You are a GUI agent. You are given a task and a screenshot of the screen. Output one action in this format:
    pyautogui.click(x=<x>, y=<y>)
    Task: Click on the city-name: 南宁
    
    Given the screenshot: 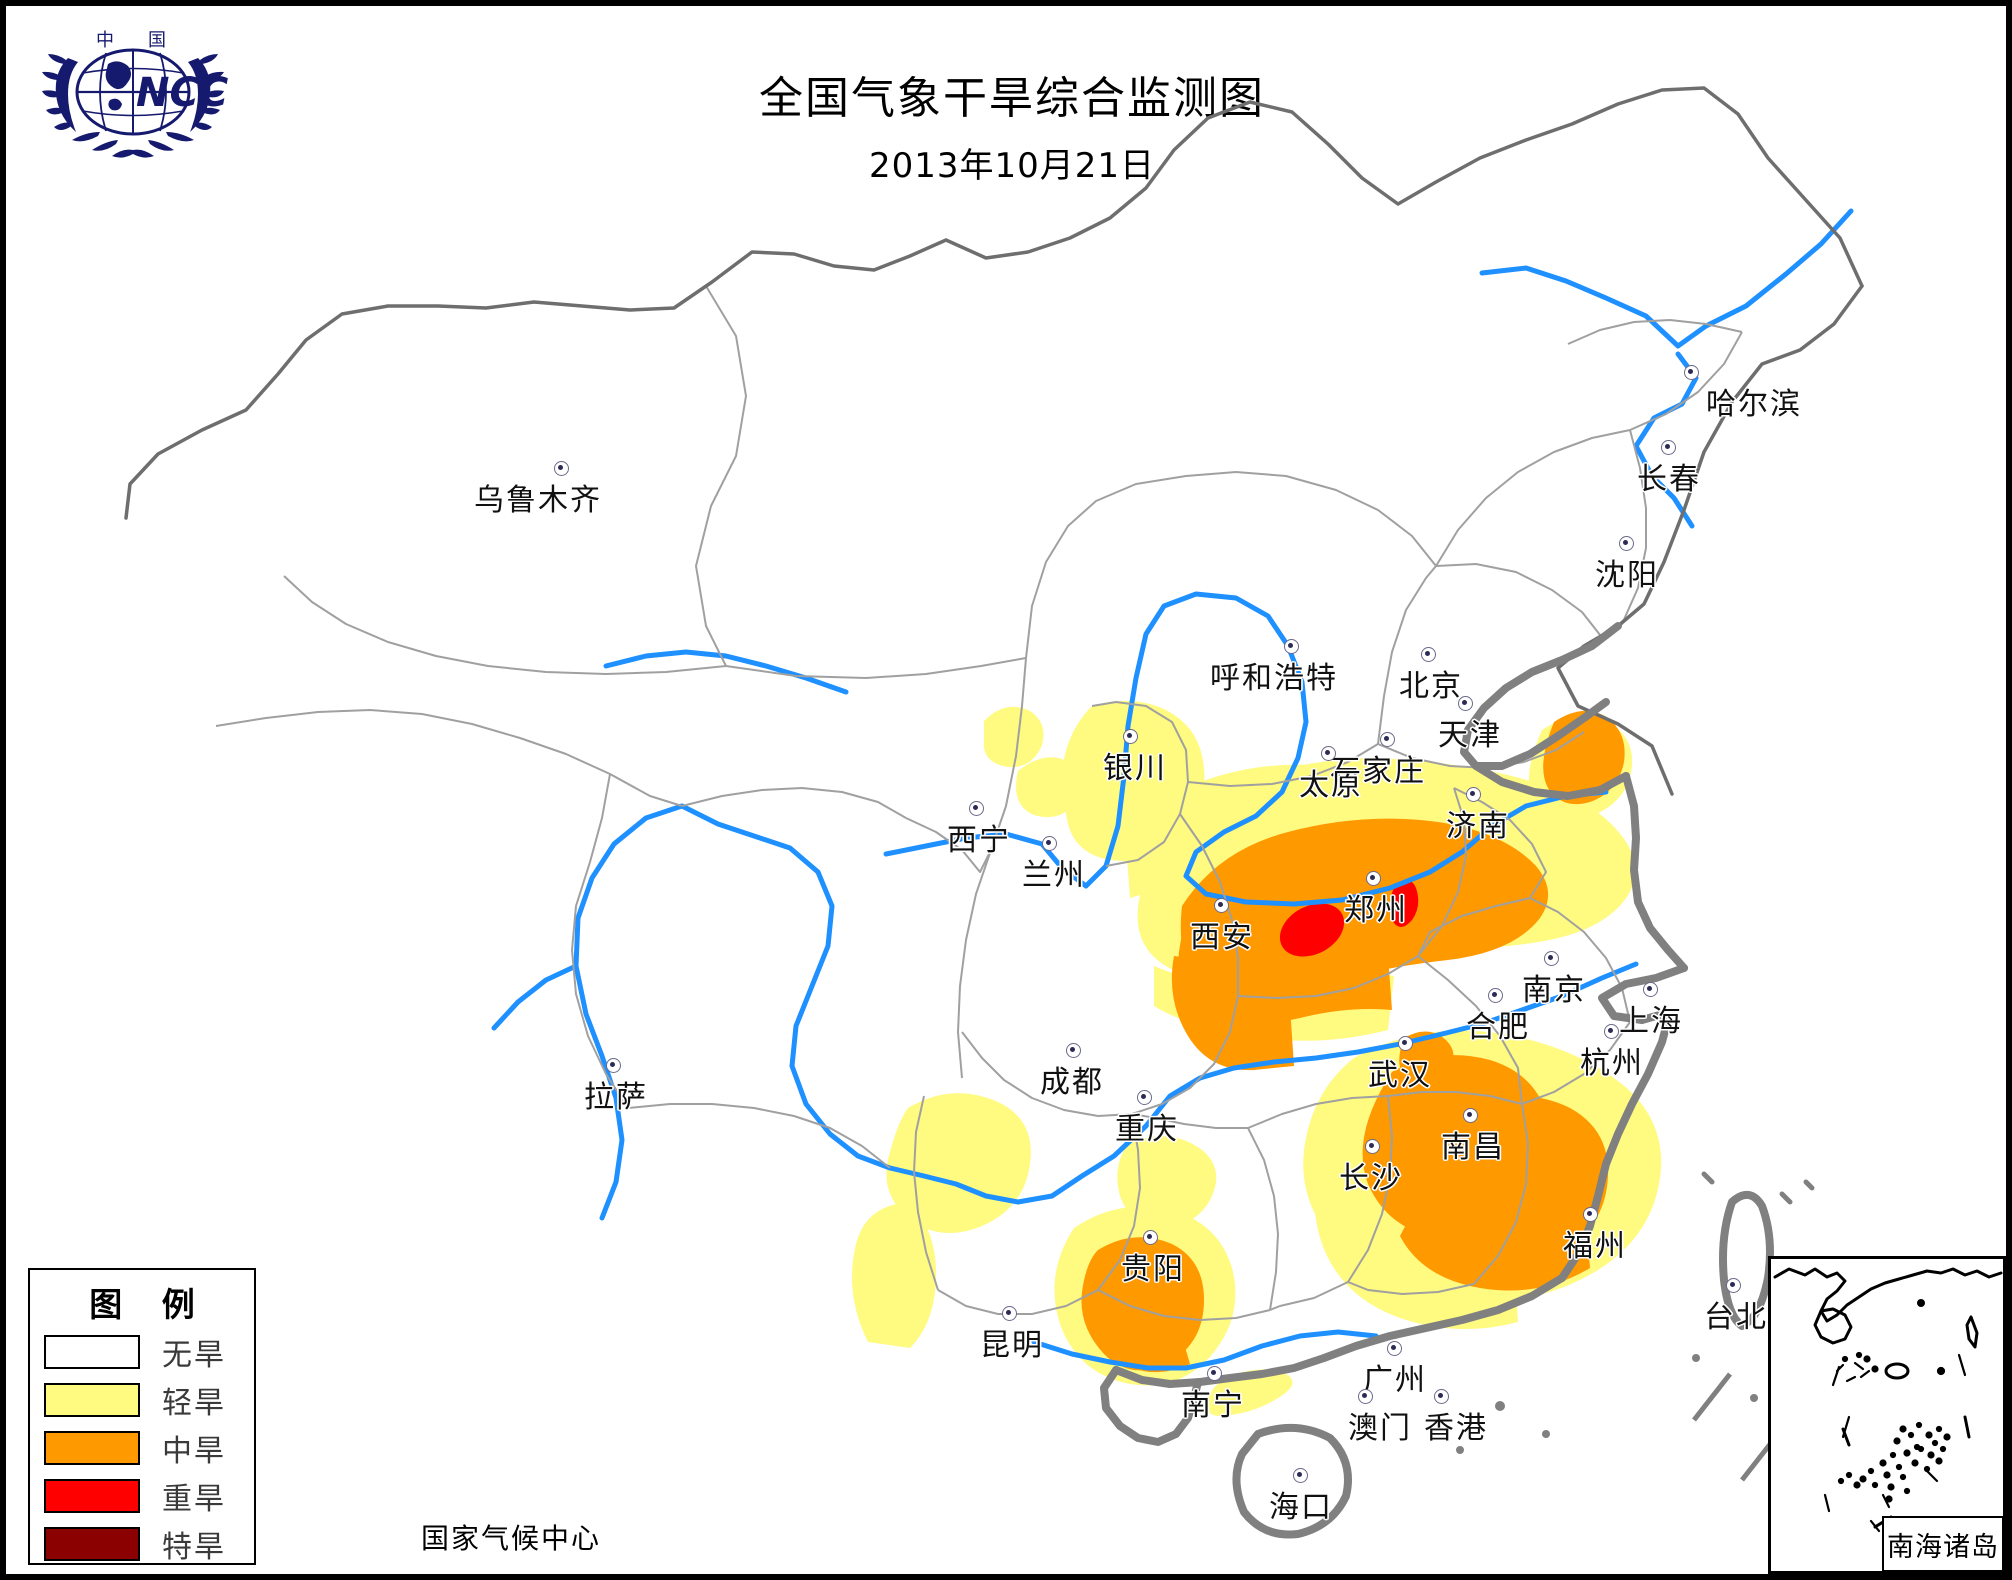 What is the action you would take?
    pyautogui.click(x=1213, y=1405)
    